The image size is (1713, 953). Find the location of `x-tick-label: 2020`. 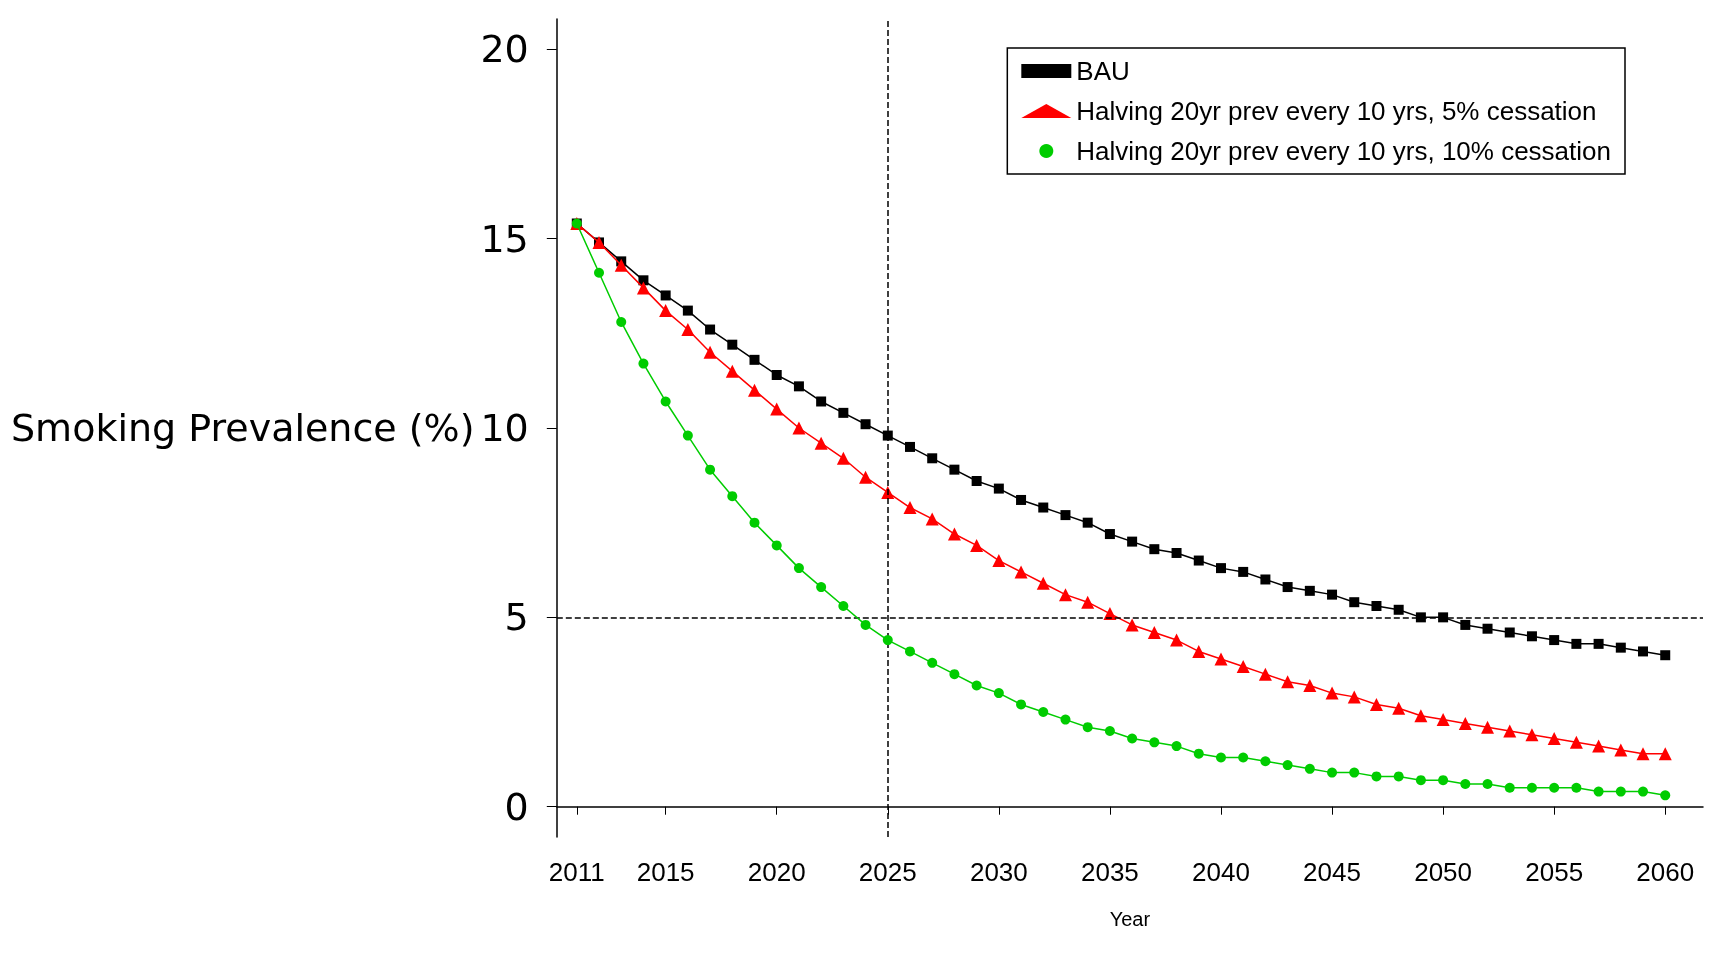

x-tick-label: 2020 is located at coordinates (776, 872).